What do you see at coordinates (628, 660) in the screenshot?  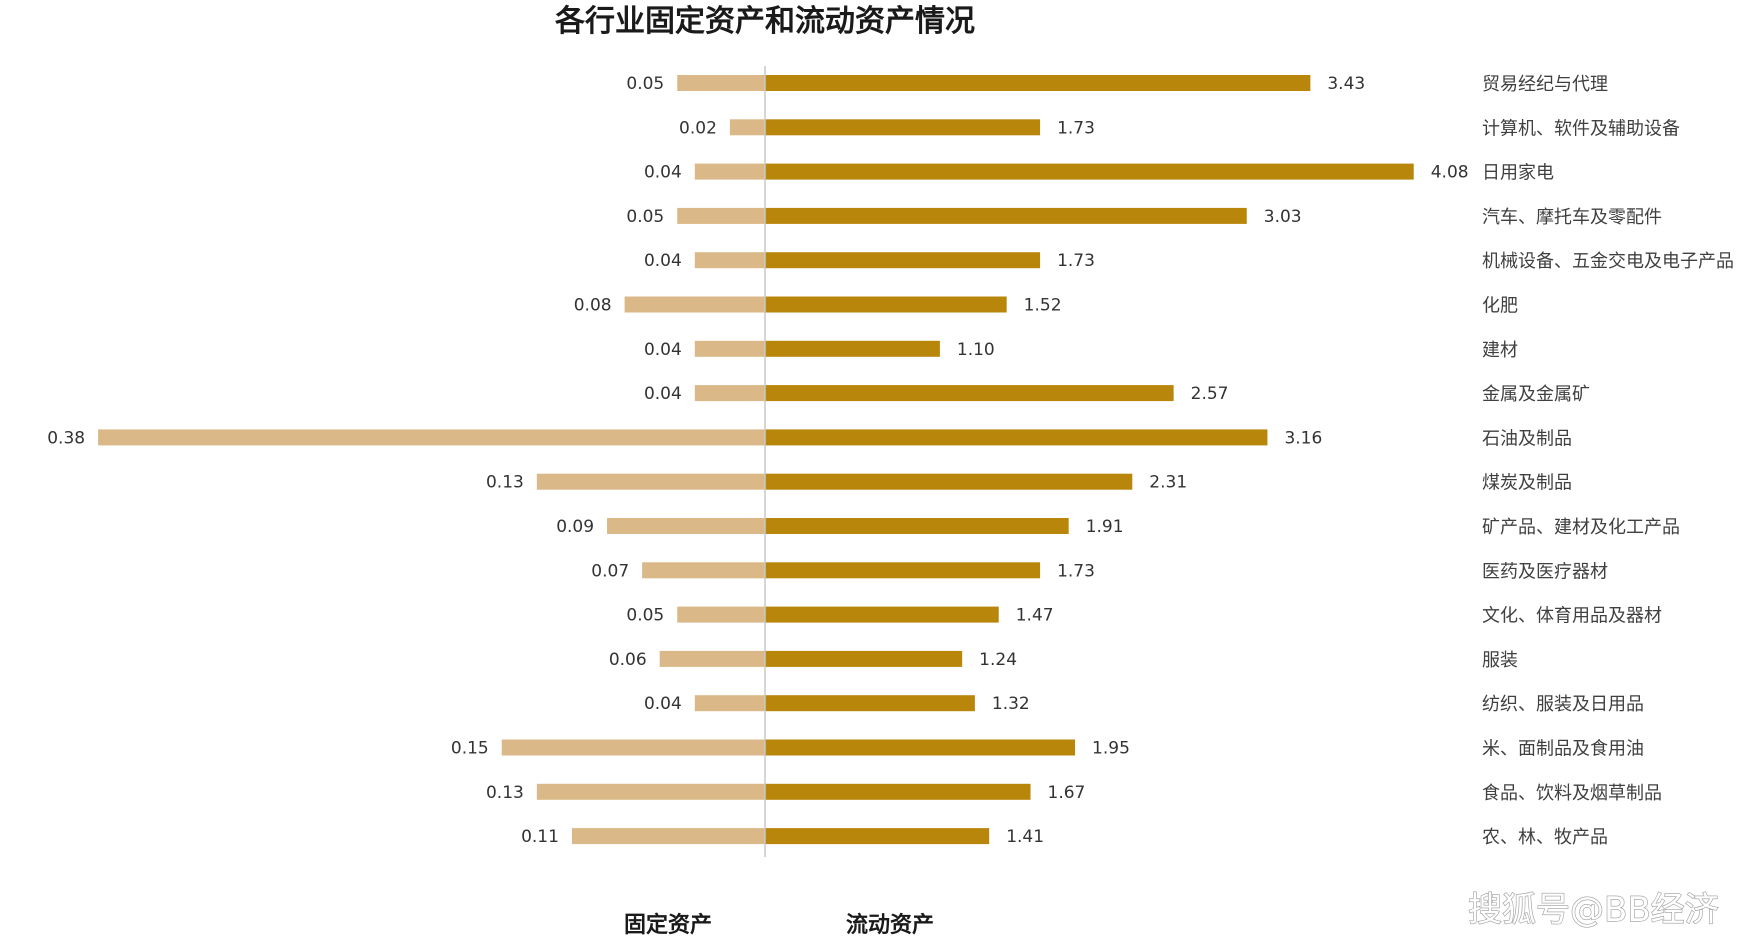 I see `fixed-assets-value-label: 0.06` at bounding box center [628, 660].